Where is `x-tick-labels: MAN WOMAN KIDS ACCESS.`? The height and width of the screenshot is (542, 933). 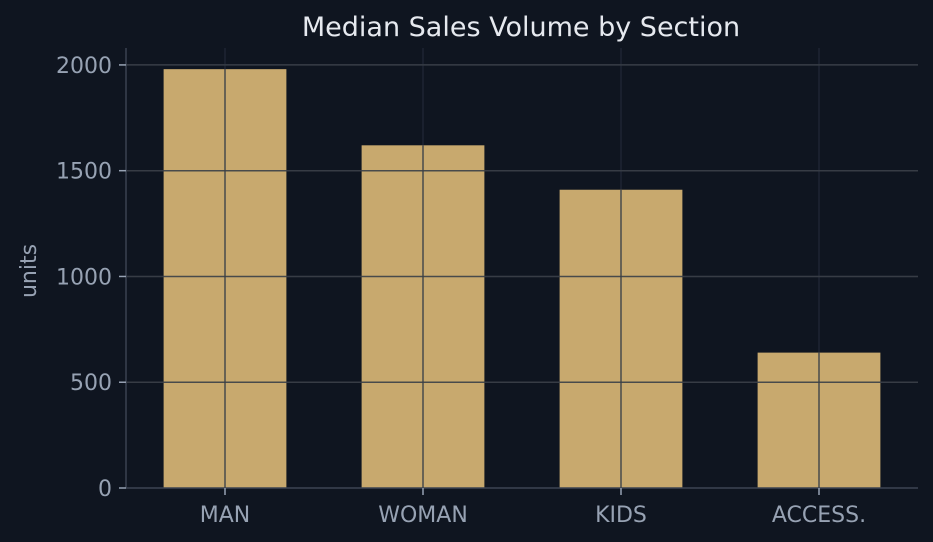 x-tick-labels: MAN WOMAN KIDS ACCESS. is located at coordinates (533, 515).